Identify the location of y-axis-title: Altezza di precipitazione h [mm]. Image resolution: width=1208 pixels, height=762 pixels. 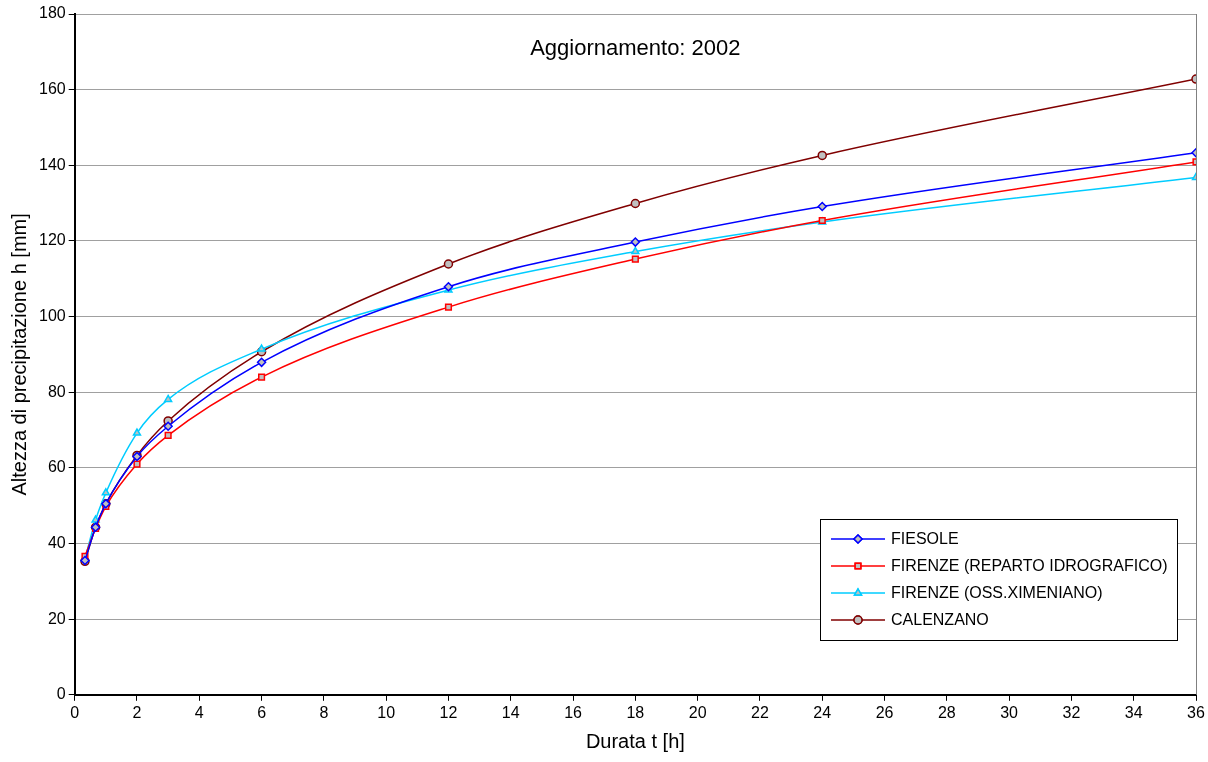
(18, 354).